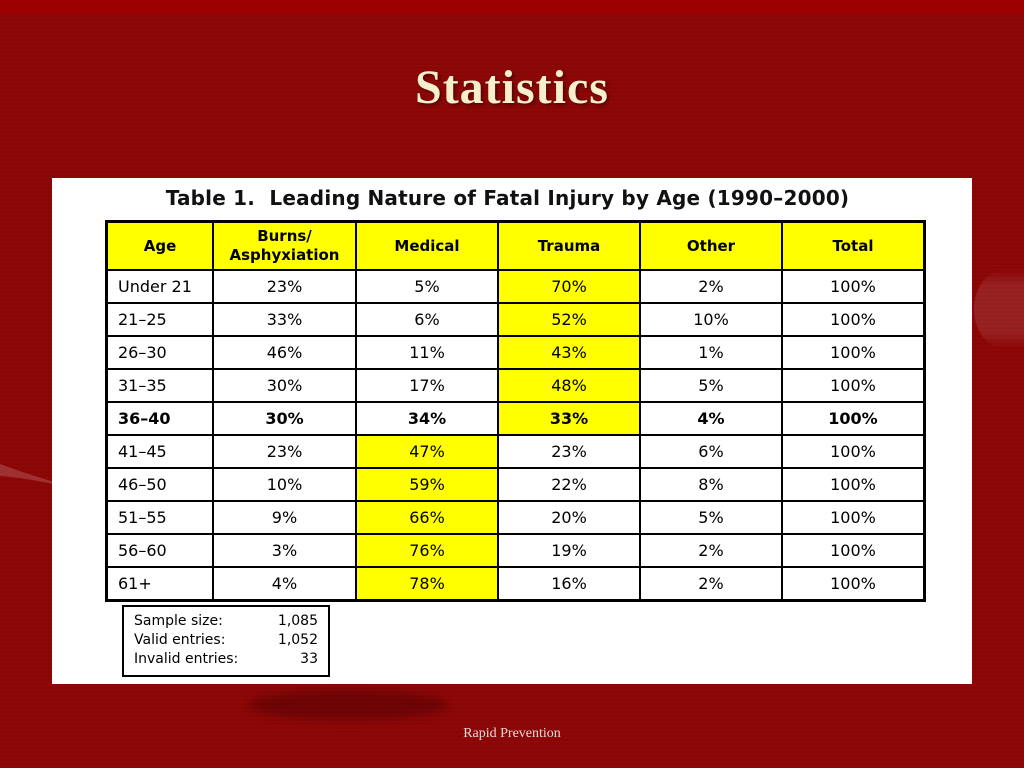 The image size is (1024, 768). What do you see at coordinates (159, 484) in the screenshot?
I see `age-cell: 46–50` at bounding box center [159, 484].